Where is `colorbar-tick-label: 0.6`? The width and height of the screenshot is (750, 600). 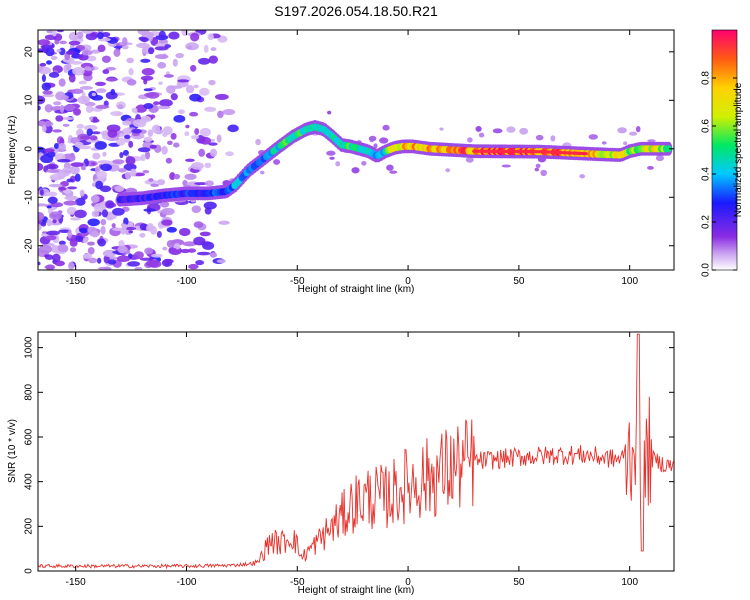 colorbar-tick-label: 0.6 is located at coordinates (706, 126).